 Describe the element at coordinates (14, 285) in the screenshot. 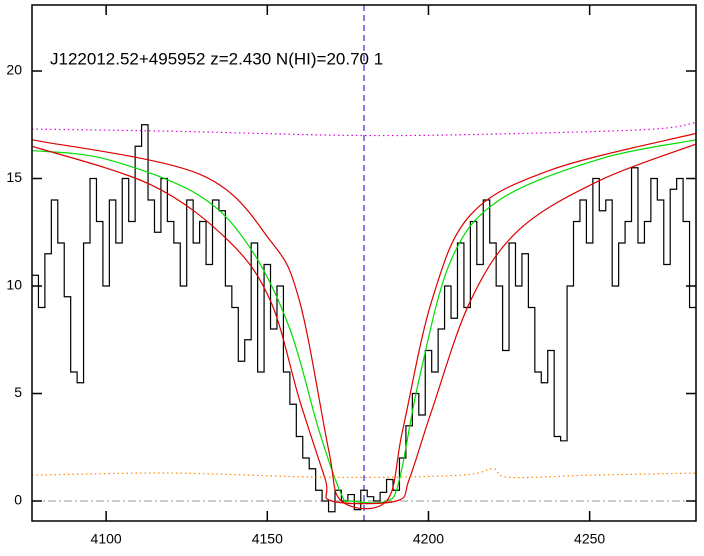

I see `y-tick-label: 10` at that location.